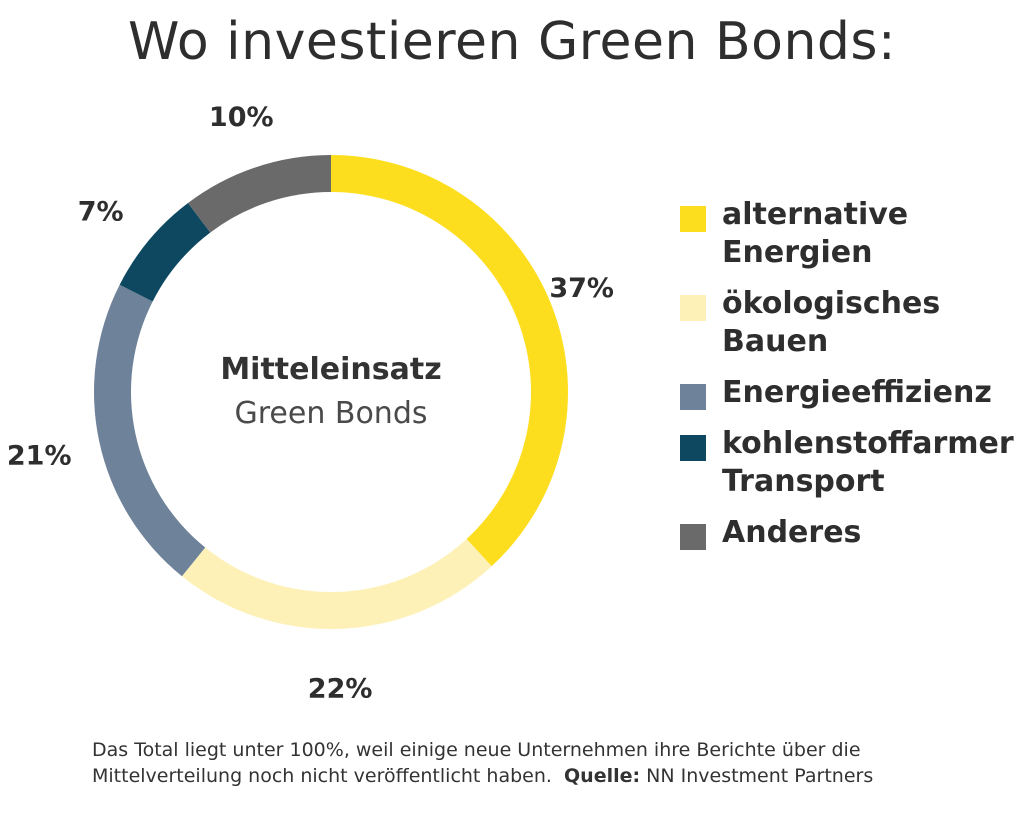 Image resolution: width=1024 pixels, height=819 pixels. What do you see at coordinates (831, 303) in the screenshot?
I see `legend-label: ökologisches` at bounding box center [831, 303].